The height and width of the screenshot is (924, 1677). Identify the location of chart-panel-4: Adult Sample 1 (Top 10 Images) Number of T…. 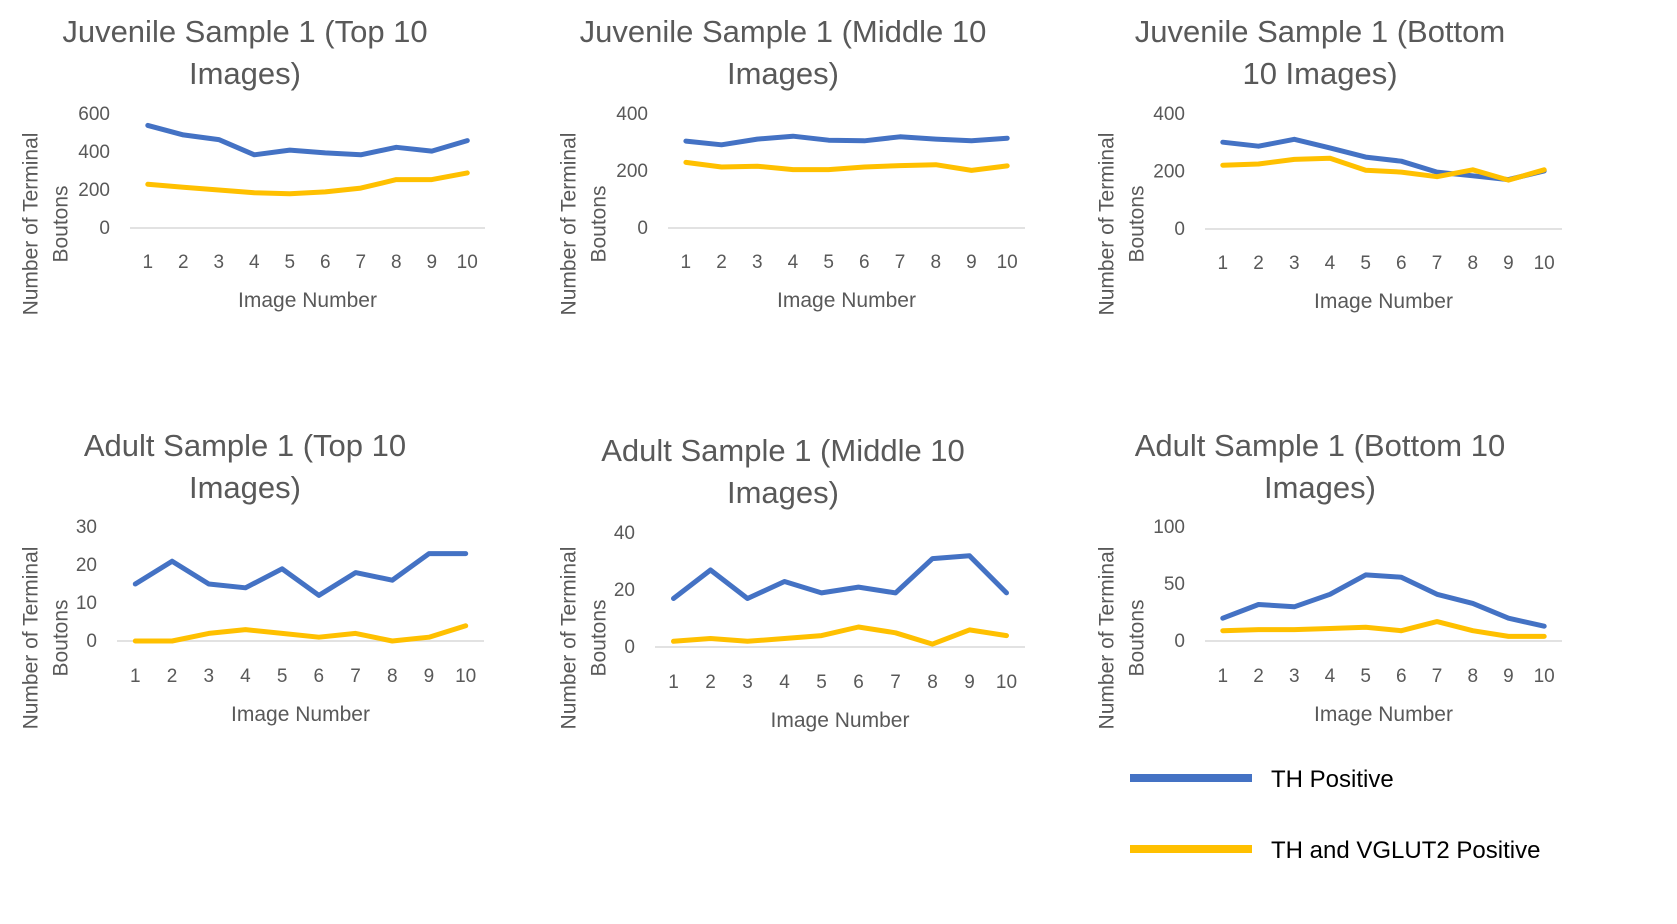
(252, 578).